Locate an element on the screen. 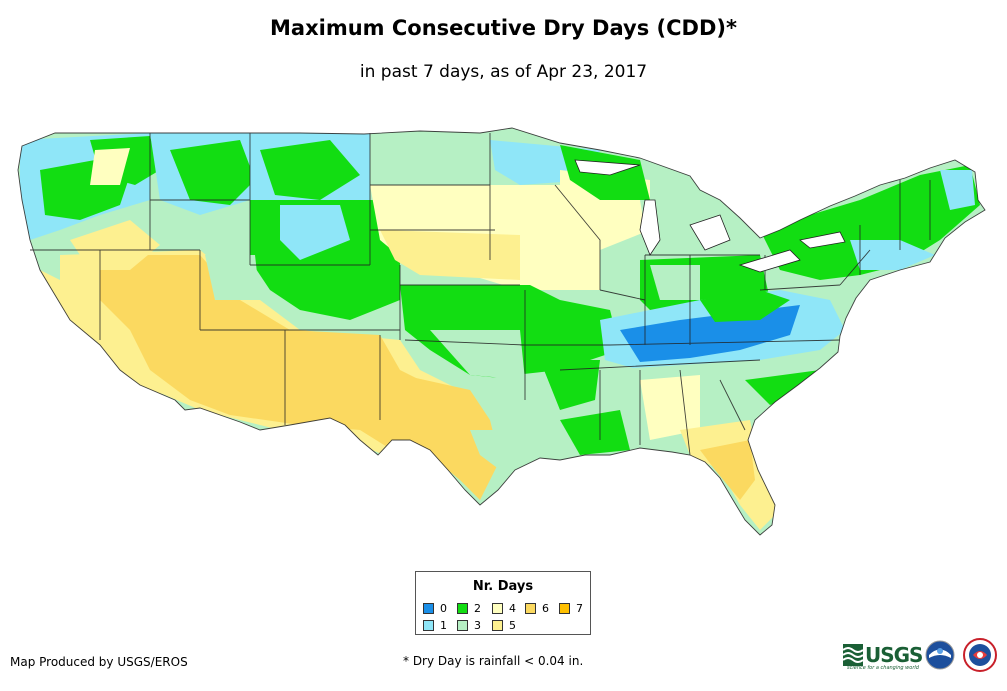  usgs-logo-icon: USGS is located at coordinates (883, 655).